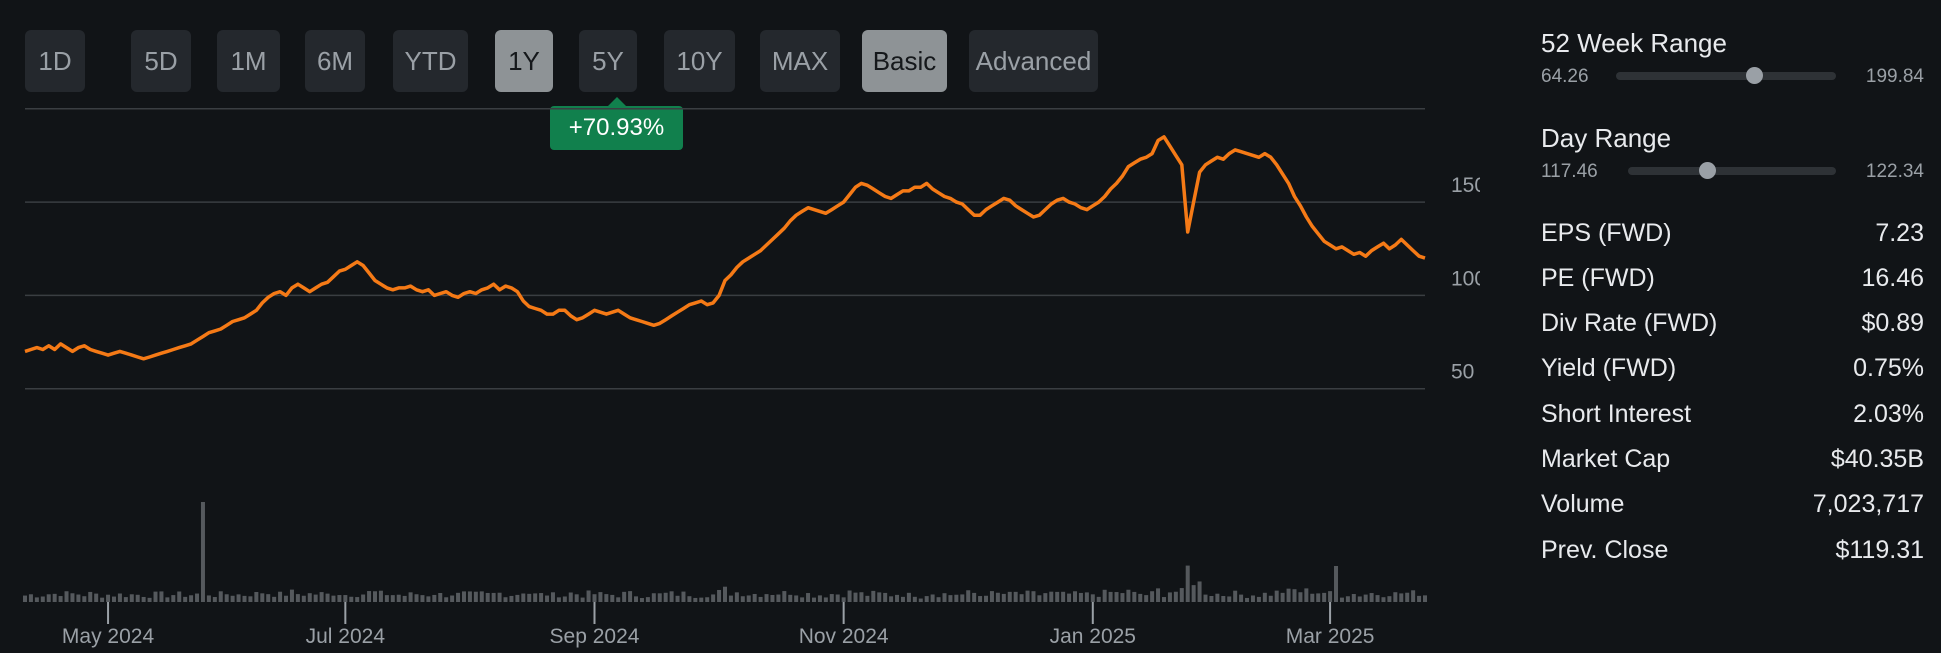 This screenshot has width=1941, height=653. What do you see at coordinates (1888, 413) in the screenshot?
I see `stat-value: 2.03%` at bounding box center [1888, 413].